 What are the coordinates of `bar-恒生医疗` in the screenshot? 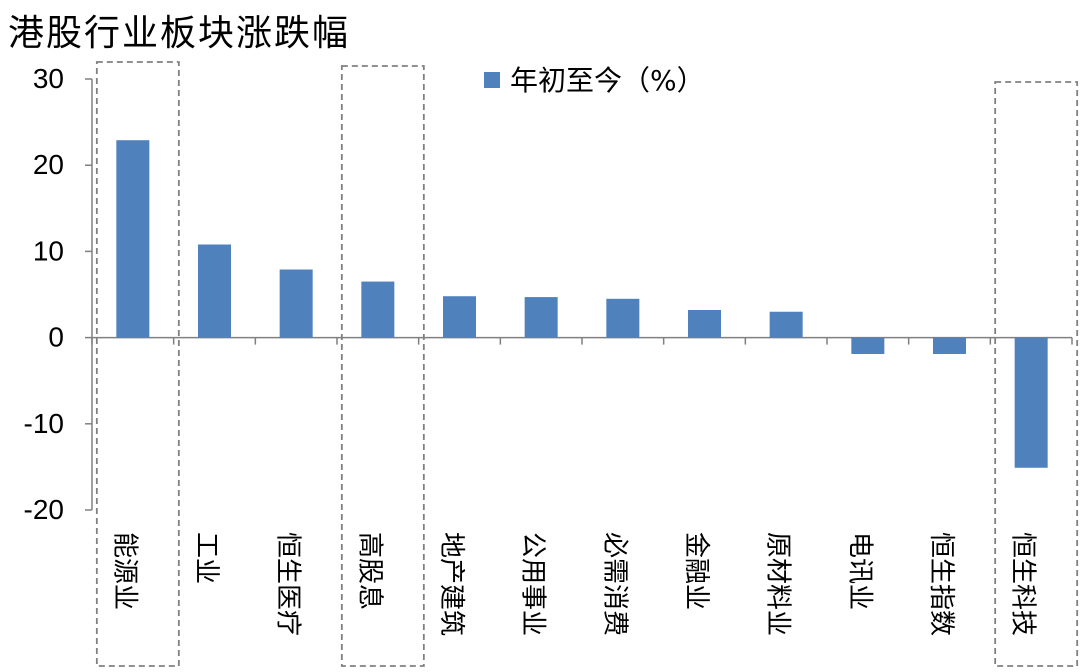 It's located at (296, 303).